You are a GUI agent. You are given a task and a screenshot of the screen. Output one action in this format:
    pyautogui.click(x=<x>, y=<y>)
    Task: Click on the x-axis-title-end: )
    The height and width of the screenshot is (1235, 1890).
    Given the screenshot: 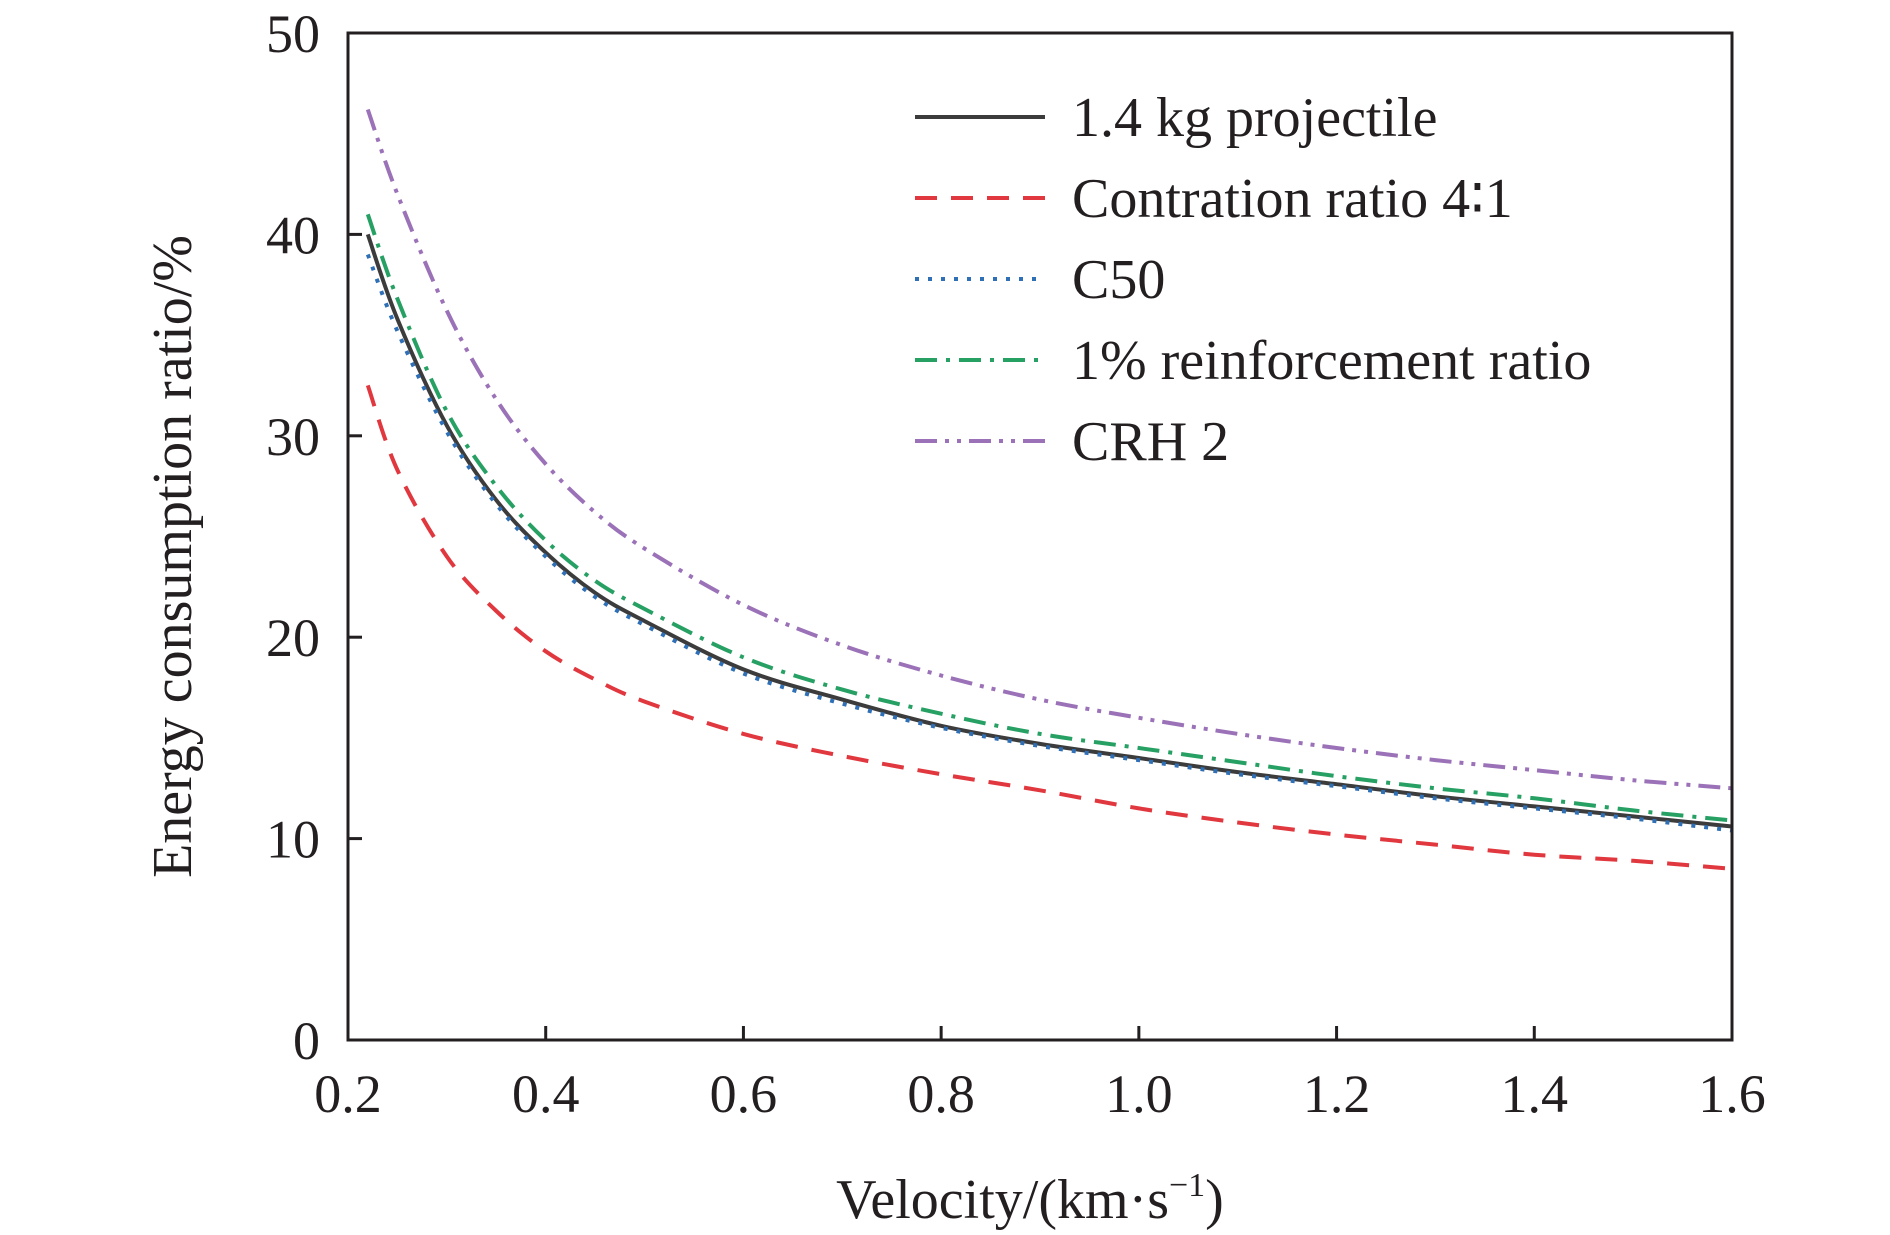 What is the action you would take?
    pyautogui.click(x=1214, y=1200)
    